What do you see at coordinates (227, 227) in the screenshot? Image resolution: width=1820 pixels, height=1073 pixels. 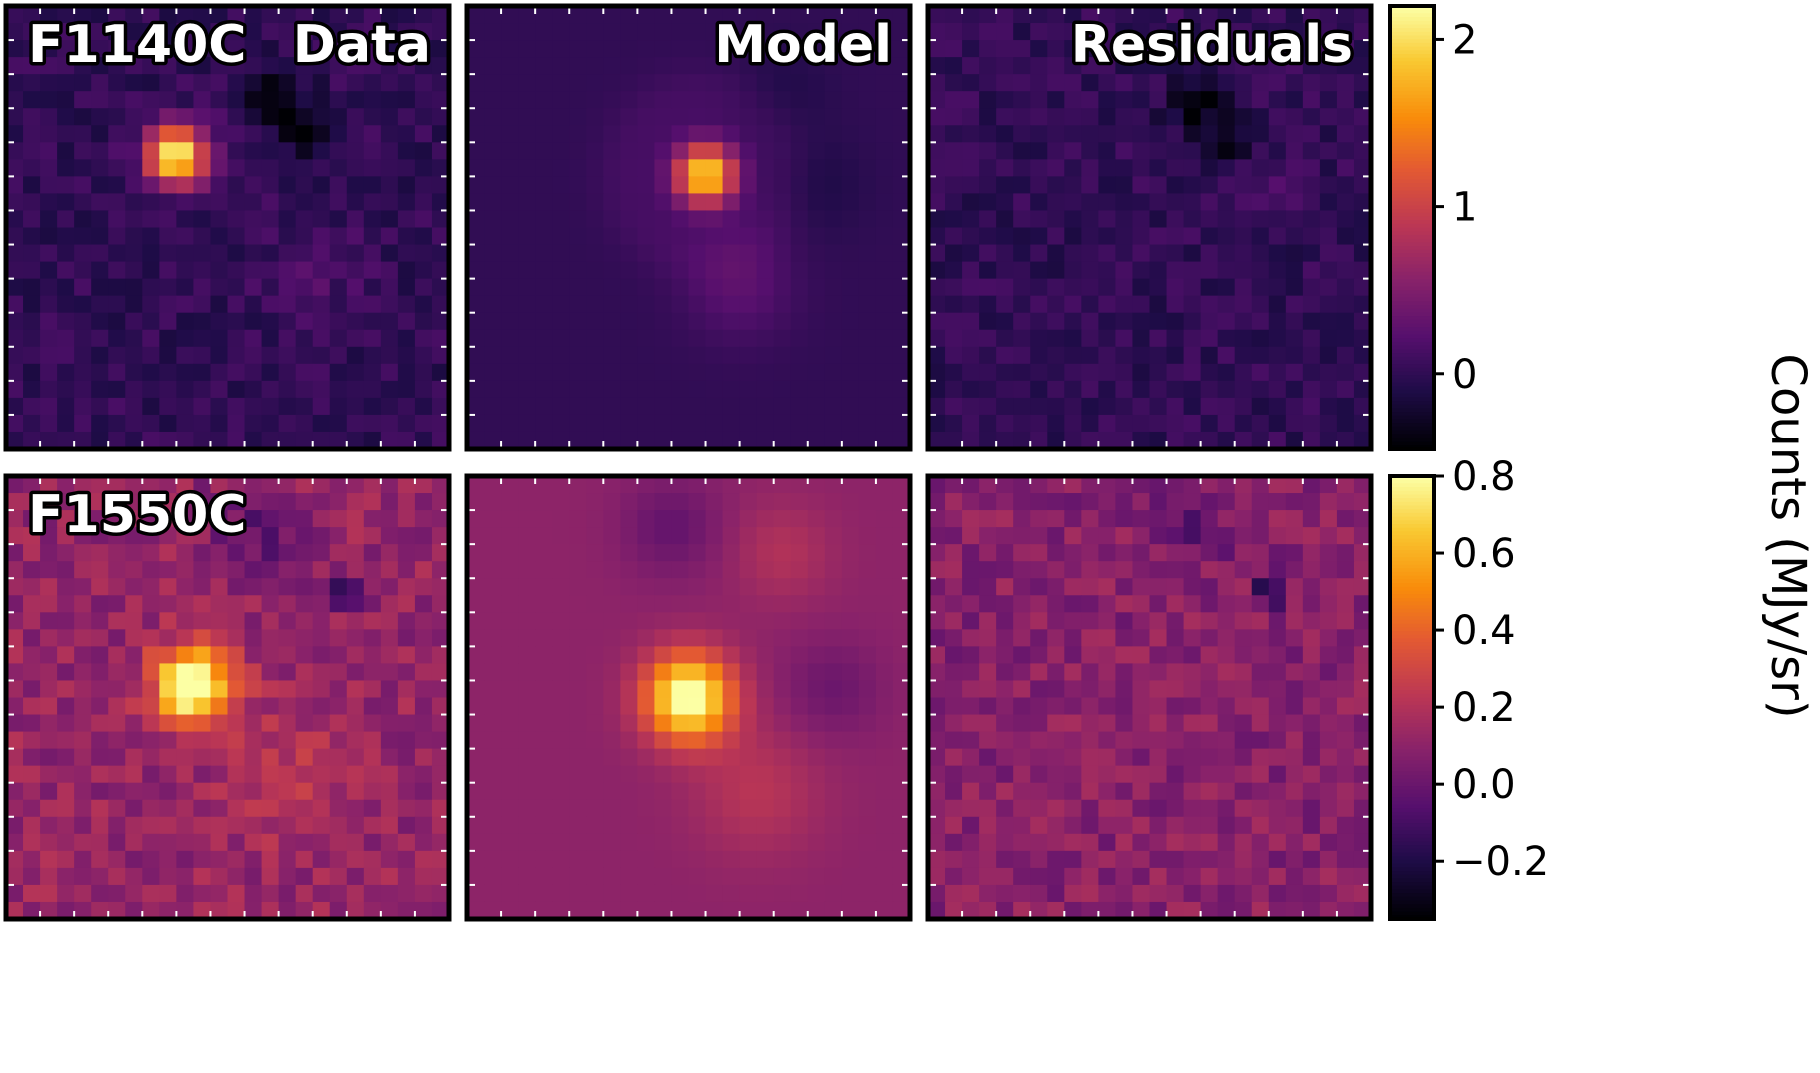 I see `frame-row1-panel1` at bounding box center [227, 227].